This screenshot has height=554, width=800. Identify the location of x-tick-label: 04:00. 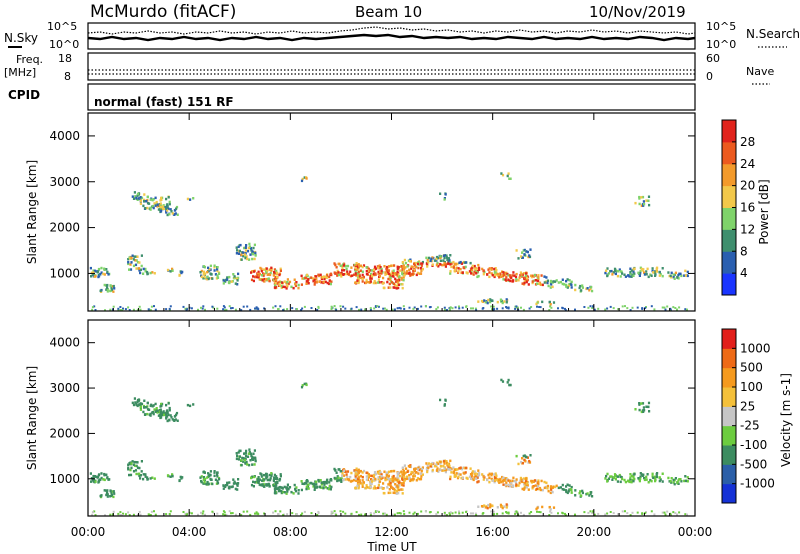
(189, 532).